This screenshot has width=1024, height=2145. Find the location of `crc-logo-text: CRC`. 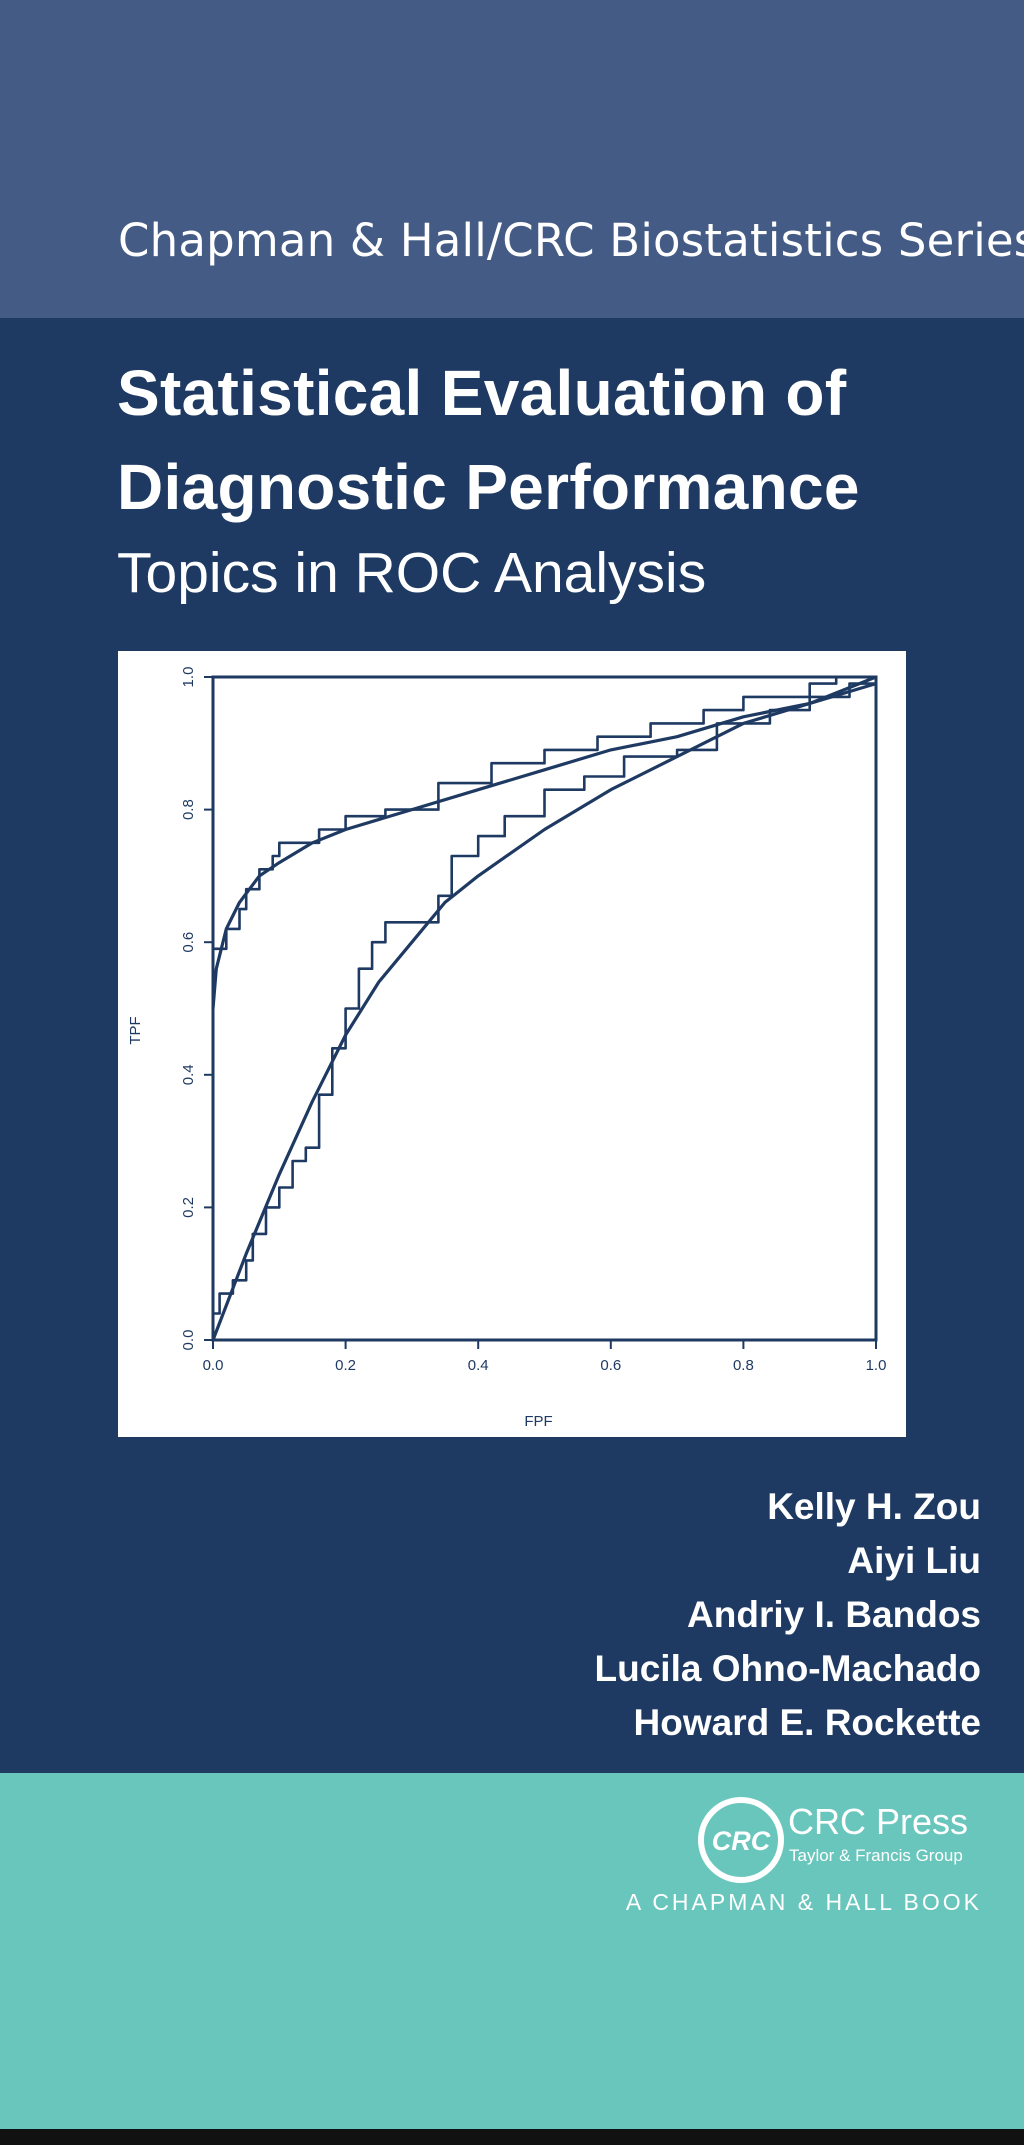

crc-logo-text: CRC is located at coordinates (741, 1841).